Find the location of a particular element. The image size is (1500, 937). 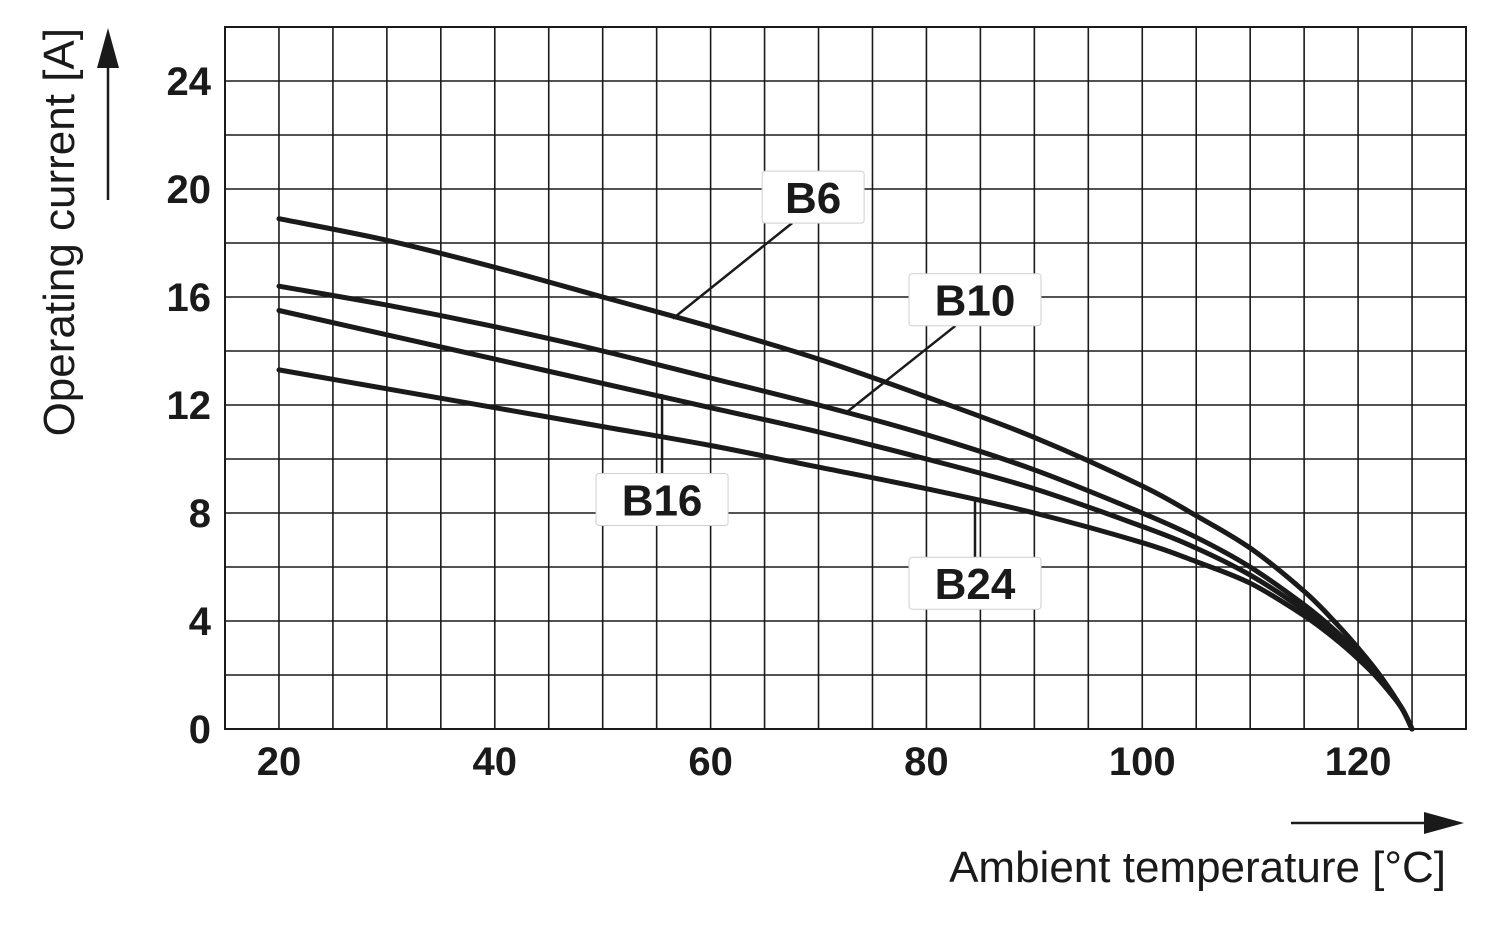

x-tick-label: 40 is located at coordinates (495, 762).